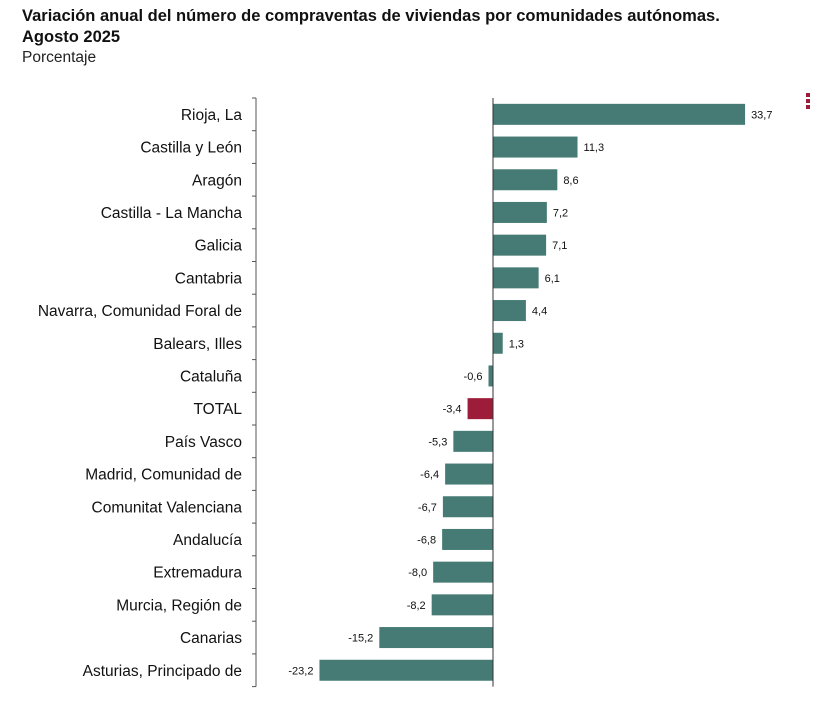  What do you see at coordinates (552, 279) in the screenshot?
I see `data-label: 6,1` at bounding box center [552, 279].